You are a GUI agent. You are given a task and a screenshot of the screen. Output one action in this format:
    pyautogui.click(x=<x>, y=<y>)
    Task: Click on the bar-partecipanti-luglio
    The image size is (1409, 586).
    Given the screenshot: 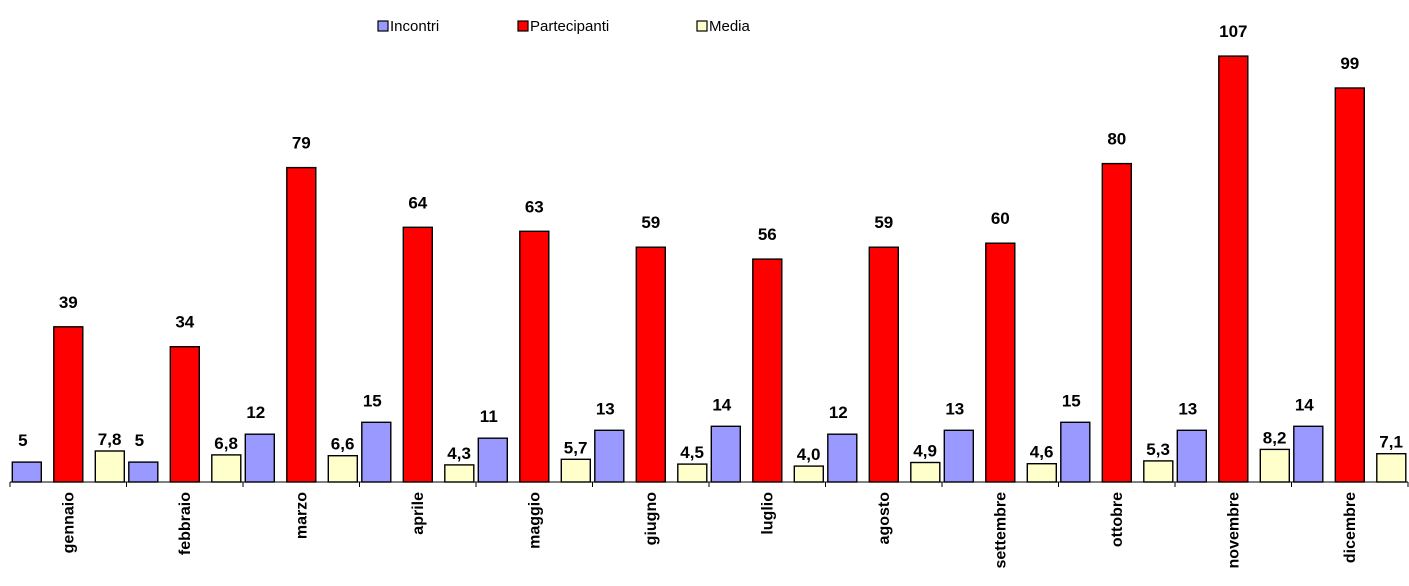 What is the action you would take?
    pyautogui.click(x=767, y=370)
    